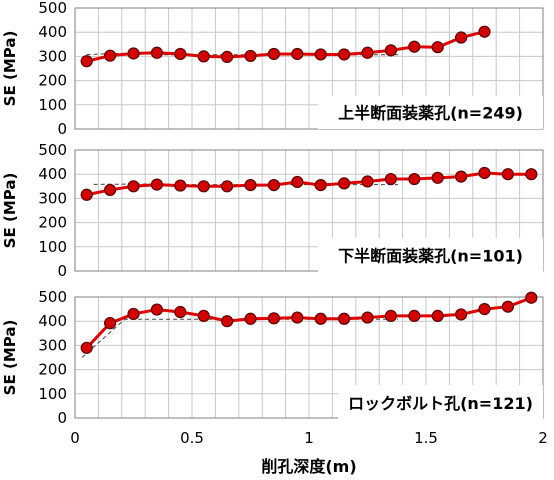 This screenshot has height=480, width=554. What do you see at coordinates (543, 438) in the screenshot?
I see `x-tick-label: 2` at bounding box center [543, 438].